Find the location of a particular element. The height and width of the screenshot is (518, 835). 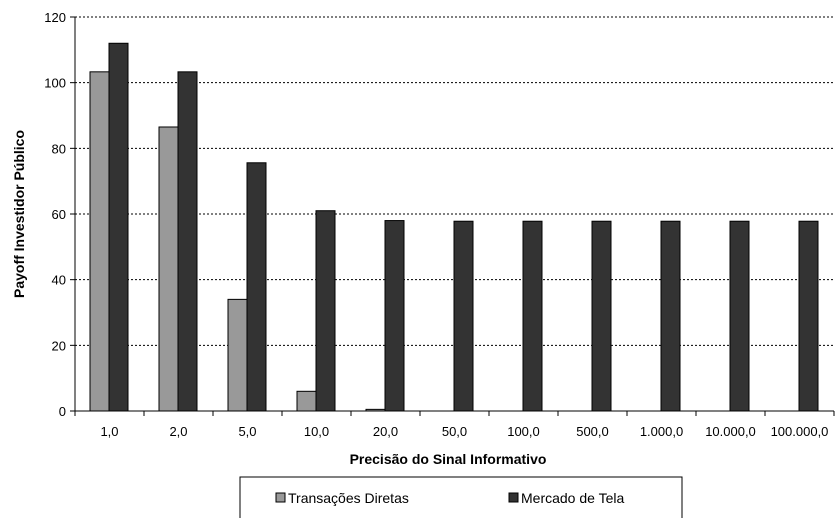

x-tick-label: 5,0 is located at coordinates (247, 431).